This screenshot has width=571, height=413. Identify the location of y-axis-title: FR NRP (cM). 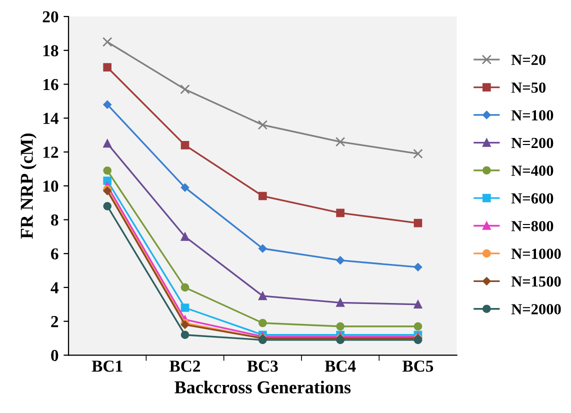
(28, 186).